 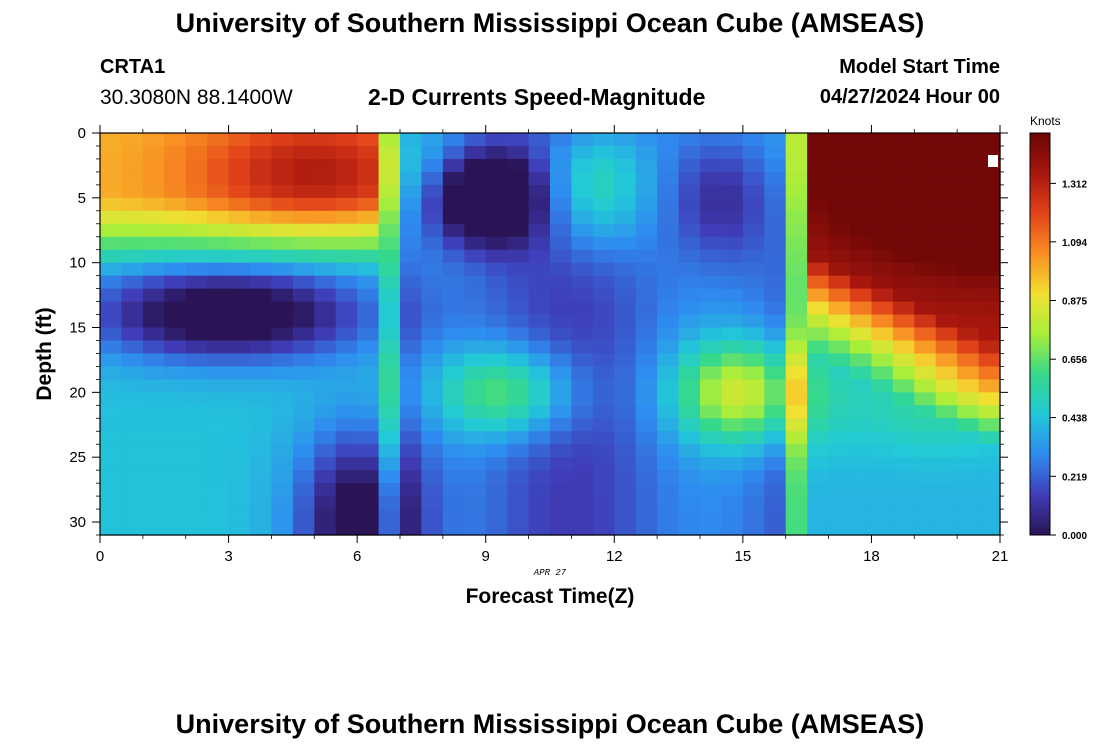 I want to click on x-tick-label: 12, so click(x=614, y=556).